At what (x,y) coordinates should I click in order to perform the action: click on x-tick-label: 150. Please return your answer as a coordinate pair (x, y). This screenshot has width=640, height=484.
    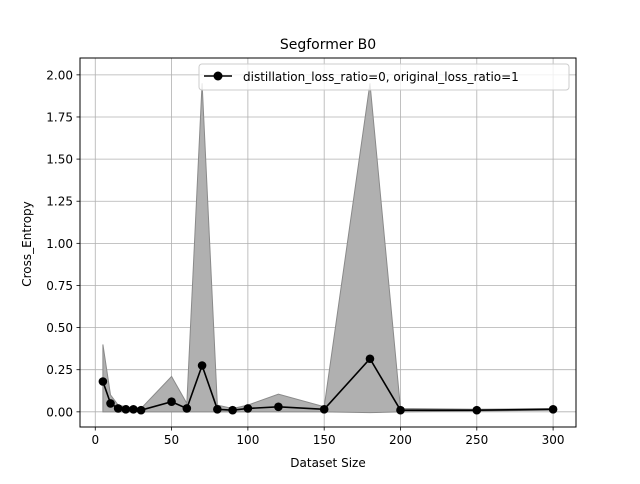
    Looking at the image, I should click on (324, 440).